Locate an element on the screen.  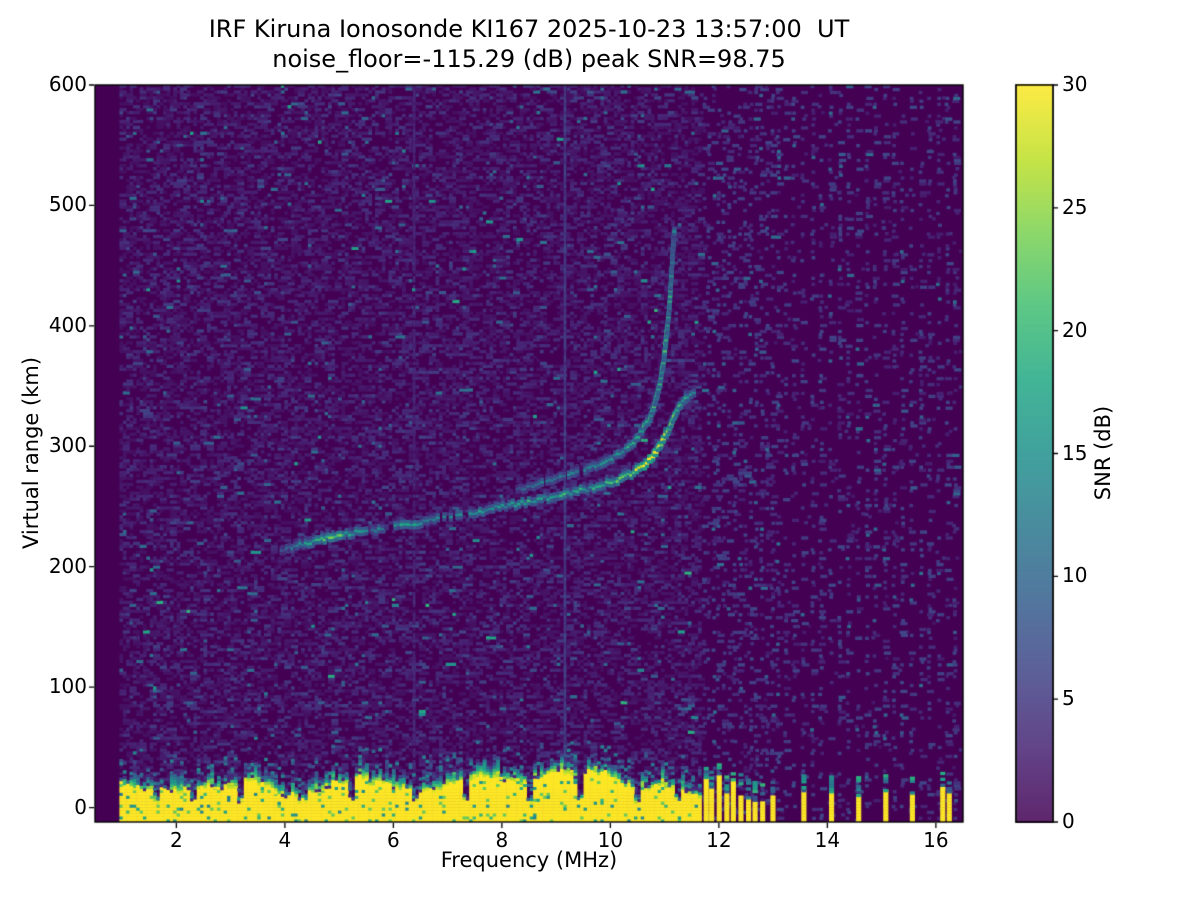
colorbar-tick-label: 15 is located at coordinates (1075, 452).